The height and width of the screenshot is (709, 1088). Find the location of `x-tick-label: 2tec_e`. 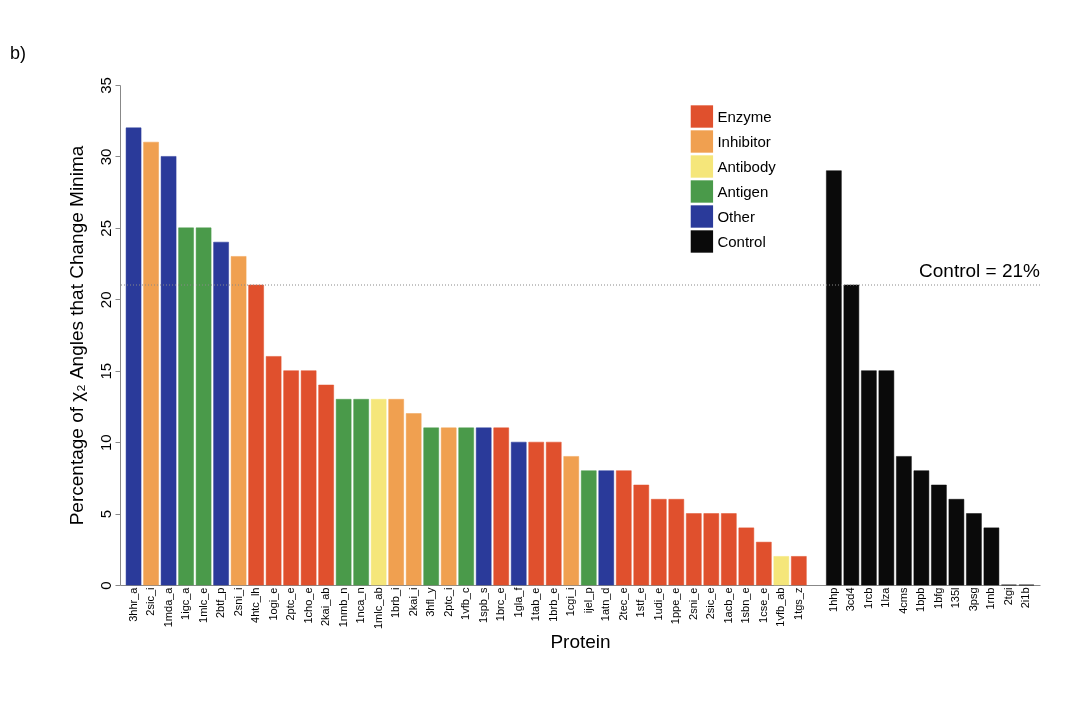

x-tick-label: 2tec_e is located at coordinates (622, 604).